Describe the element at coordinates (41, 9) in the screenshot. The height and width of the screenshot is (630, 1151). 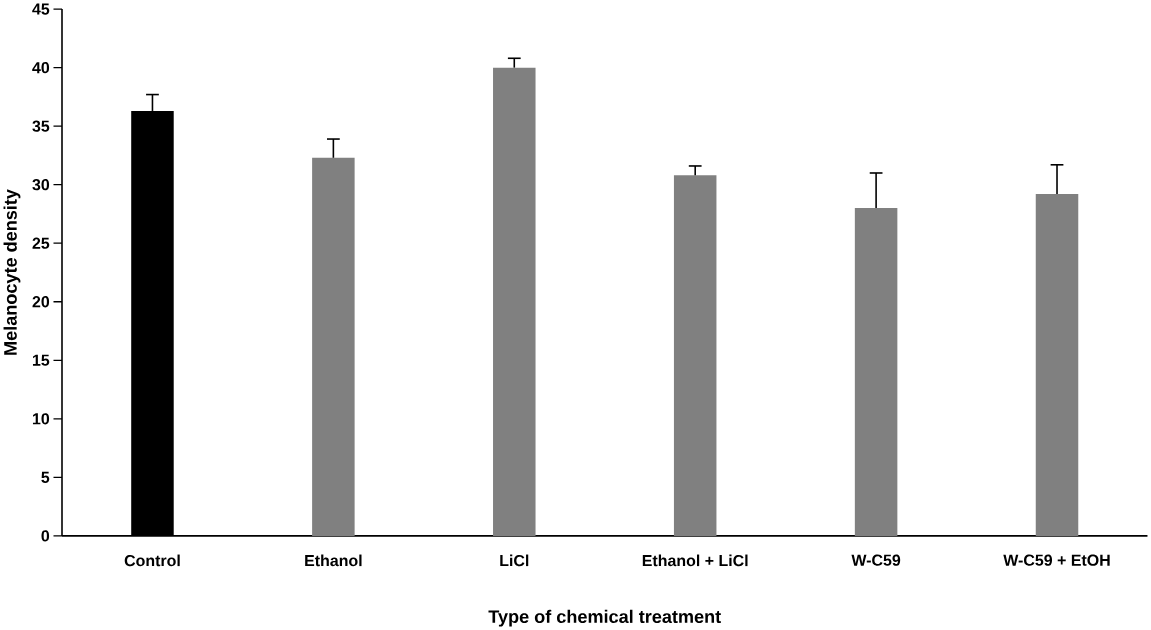
I see `y-tick-label: 45` at that location.